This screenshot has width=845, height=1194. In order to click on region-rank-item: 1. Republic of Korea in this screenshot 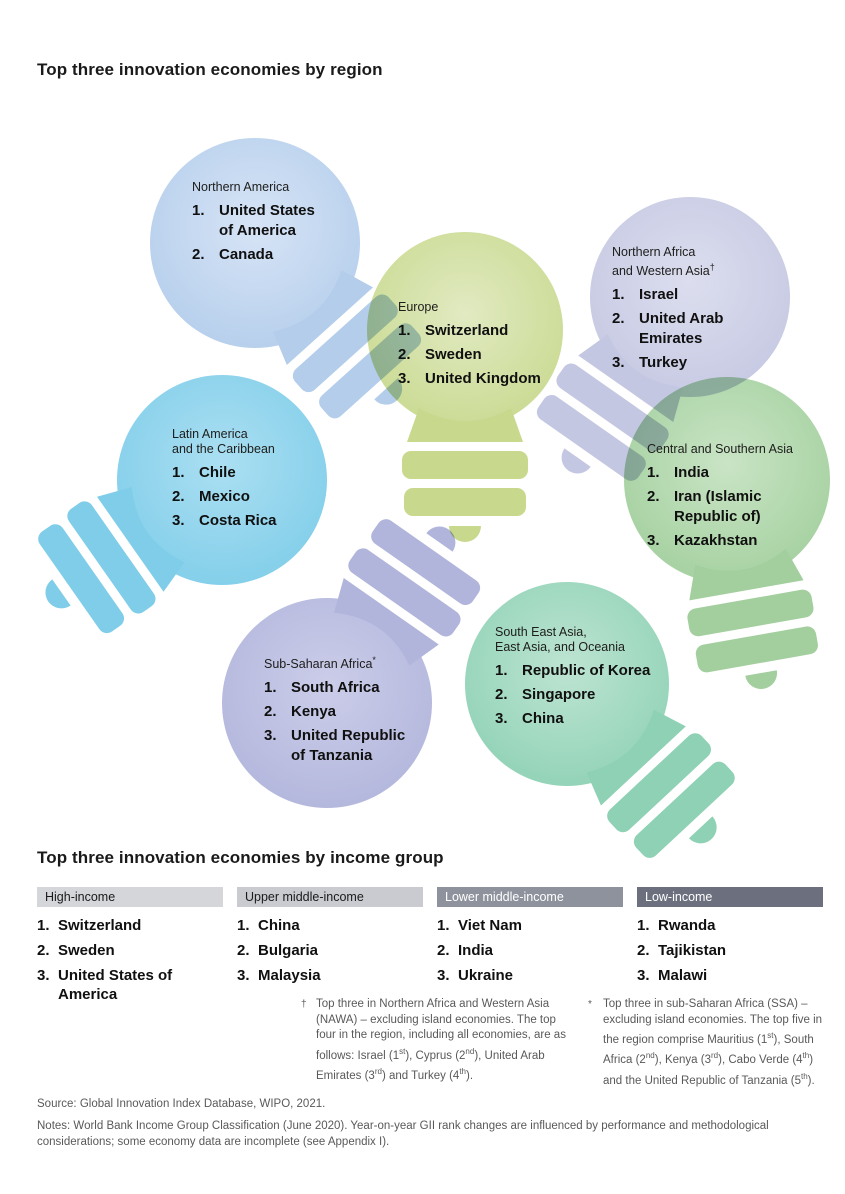, I will do `click(584, 671)`.